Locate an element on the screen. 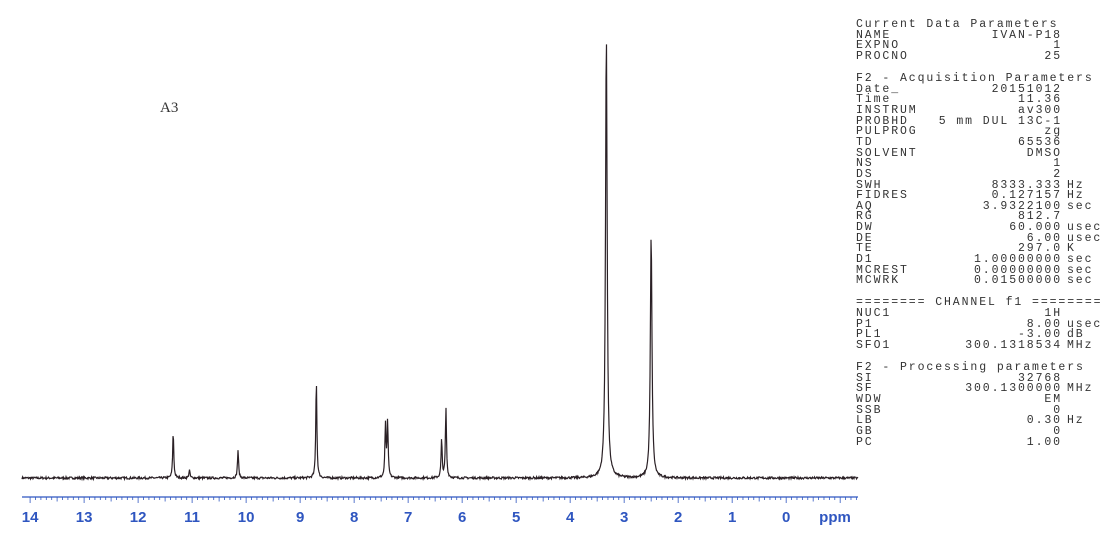 The height and width of the screenshot is (539, 1119). param-name: GB is located at coordinates (865, 431).